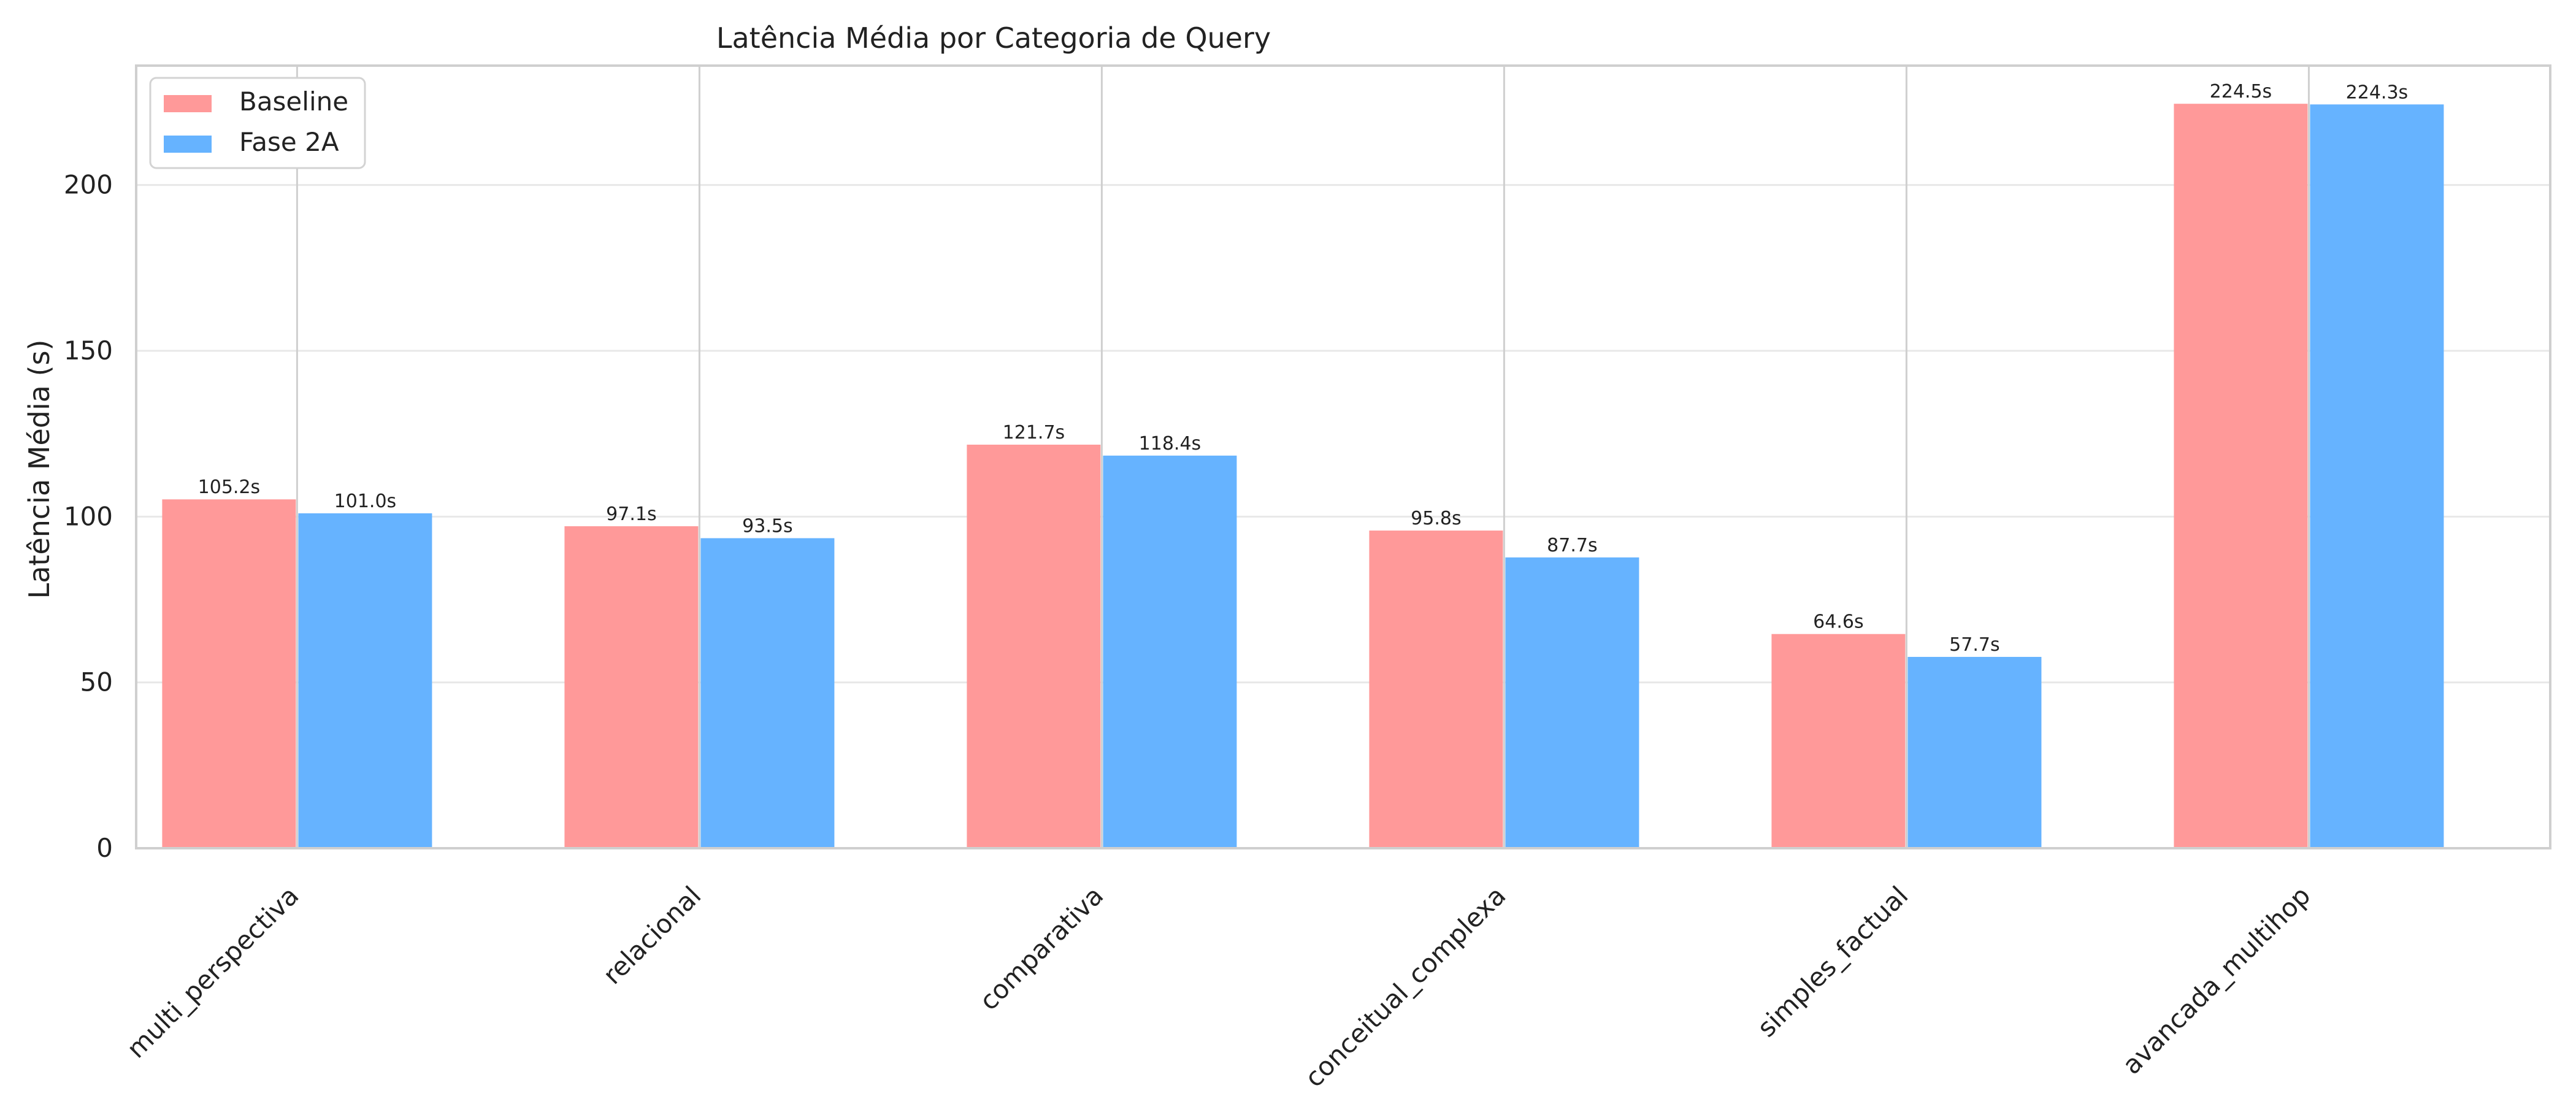  What do you see at coordinates (1838, 622) in the screenshot?
I see `bar-value-label: 64.6s` at bounding box center [1838, 622].